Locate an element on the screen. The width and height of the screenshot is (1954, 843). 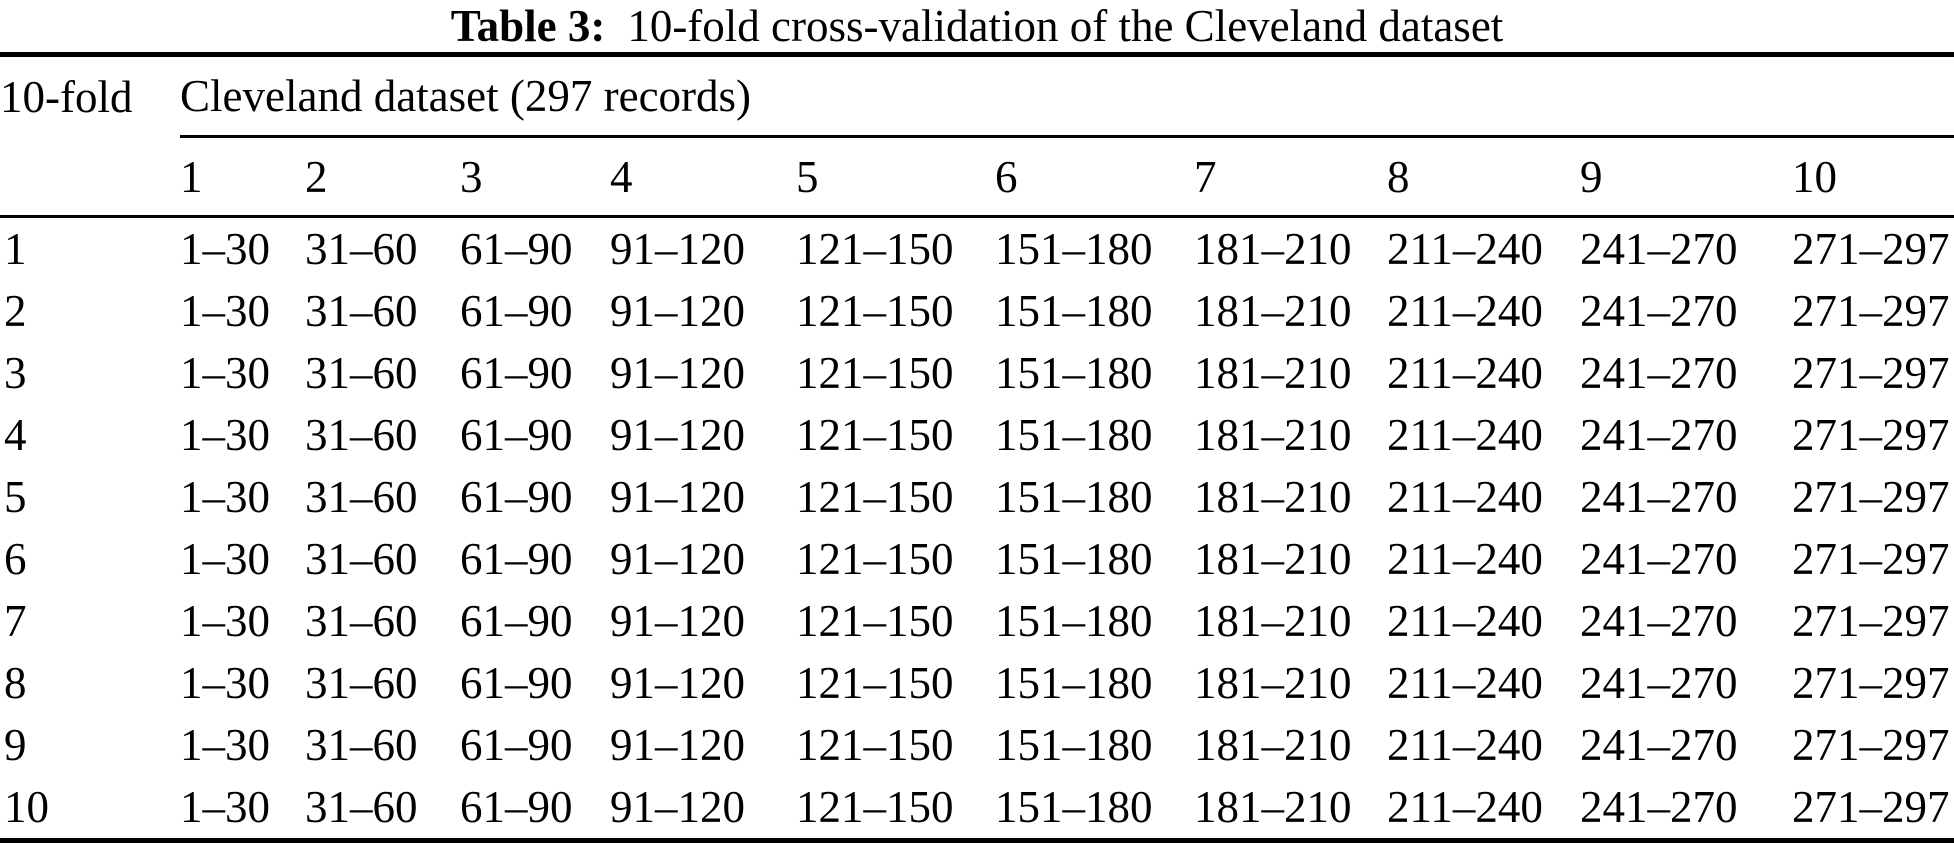
fold-range-cell-test: 91–120 is located at coordinates (677, 435).